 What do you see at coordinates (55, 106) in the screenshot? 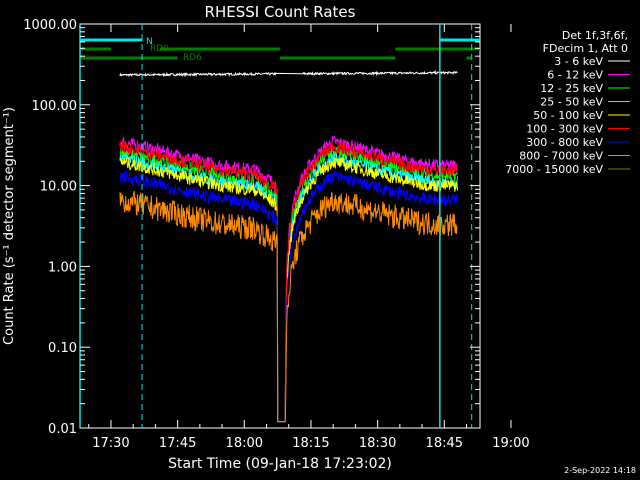
I see `y-tick-label: 100.00` at bounding box center [55, 106].